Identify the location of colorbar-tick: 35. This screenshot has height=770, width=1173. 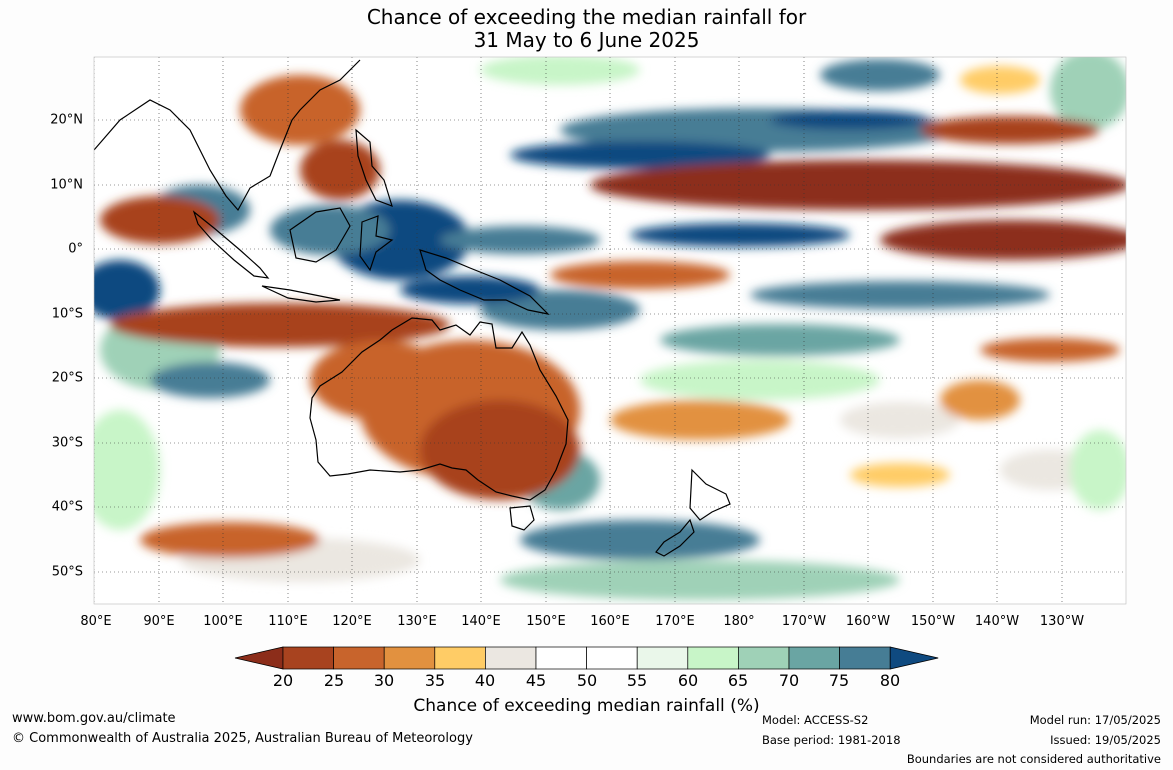
(435, 680).